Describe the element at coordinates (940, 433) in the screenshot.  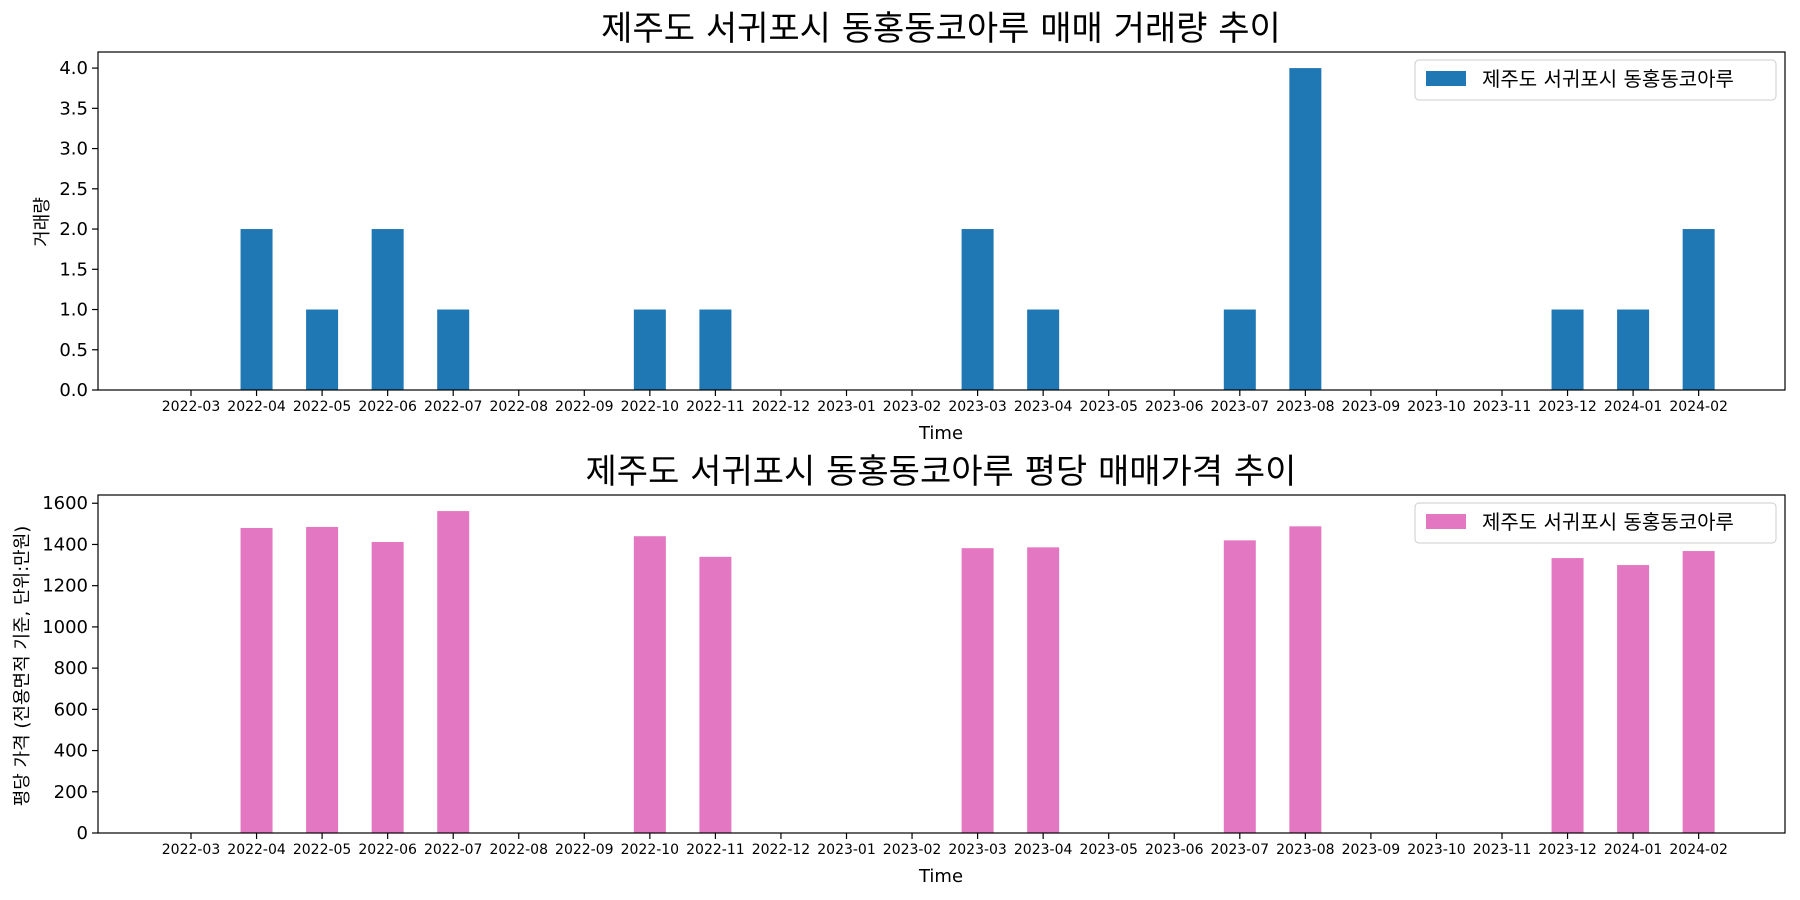
I see `volume-chart-xlabel: Time` at that location.